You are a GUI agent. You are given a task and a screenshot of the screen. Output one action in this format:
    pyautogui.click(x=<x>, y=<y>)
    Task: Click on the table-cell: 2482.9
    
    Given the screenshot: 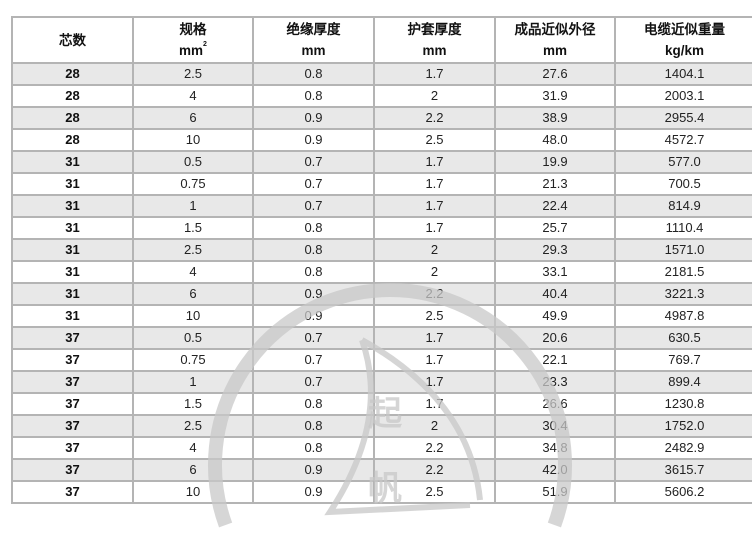 What is the action you would take?
    pyautogui.click(x=683, y=448)
    